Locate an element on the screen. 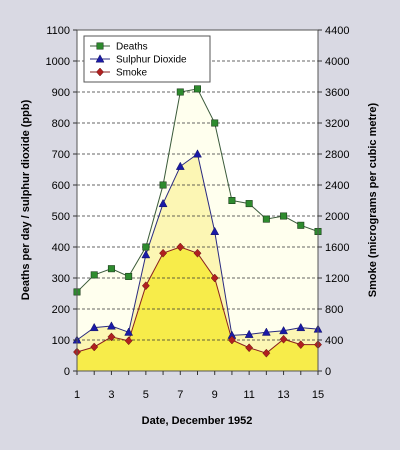 Image resolution: width=400 pixels, height=450 pixels. y-right-tick-label: 4400 is located at coordinates (337, 31).